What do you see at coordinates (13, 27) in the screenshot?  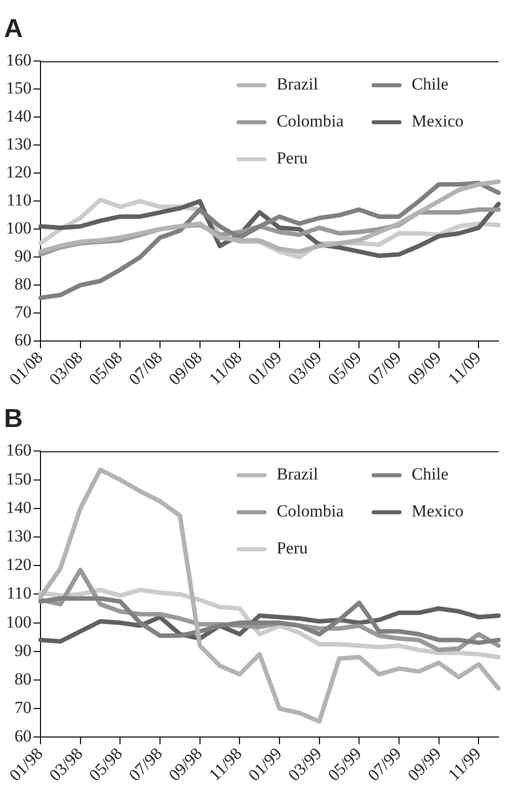 I see `chart-title: A` at bounding box center [13, 27].